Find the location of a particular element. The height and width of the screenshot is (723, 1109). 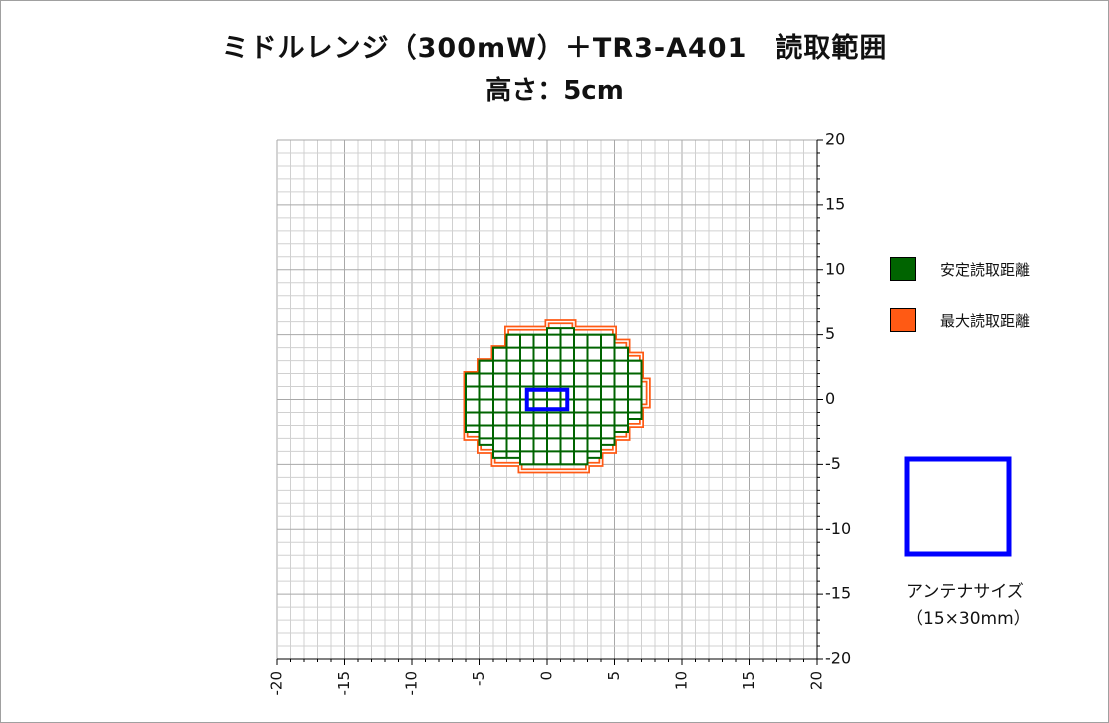

stable-read-range-outline is located at coordinates (554, 396).